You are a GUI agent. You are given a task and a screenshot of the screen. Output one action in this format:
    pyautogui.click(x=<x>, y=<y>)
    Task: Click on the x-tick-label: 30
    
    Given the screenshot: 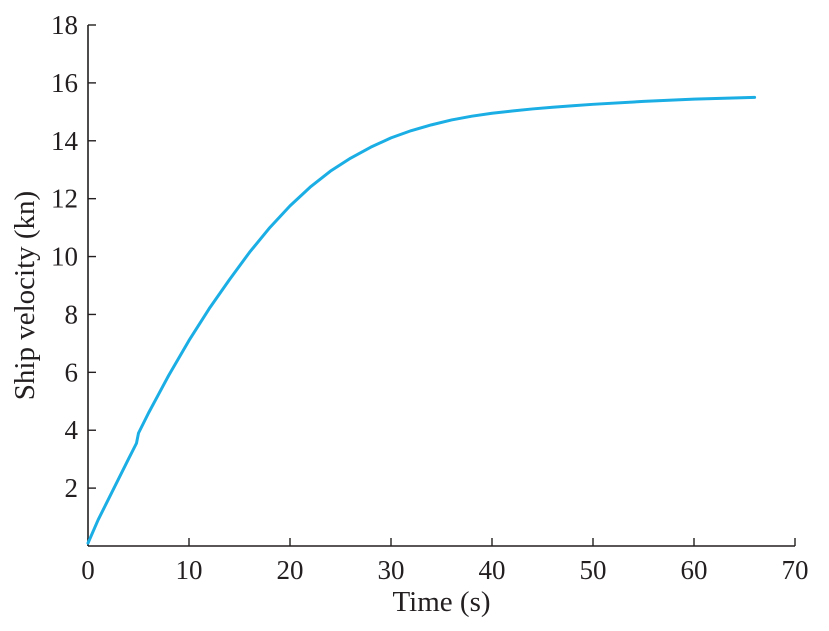 What is the action you would take?
    pyautogui.click(x=391, y=570)
    